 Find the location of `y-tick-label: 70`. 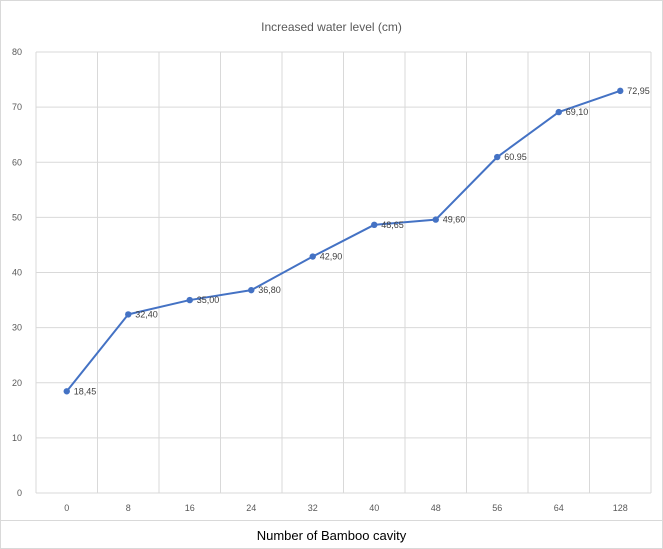

y-tick-label: 70 is located at coordinates (17, 107).